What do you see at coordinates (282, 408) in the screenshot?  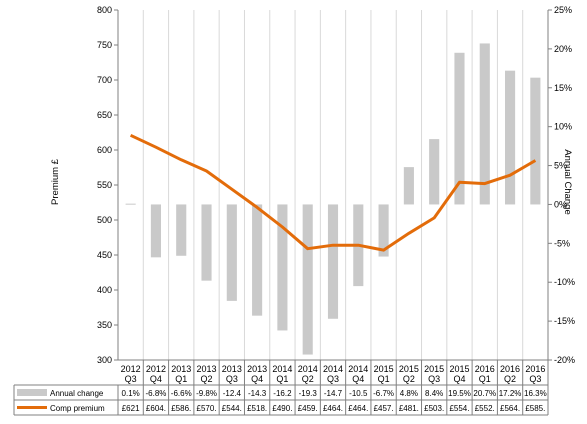 I see `table-cell-comp-premium: £490.` at bounding box center [282, 408].